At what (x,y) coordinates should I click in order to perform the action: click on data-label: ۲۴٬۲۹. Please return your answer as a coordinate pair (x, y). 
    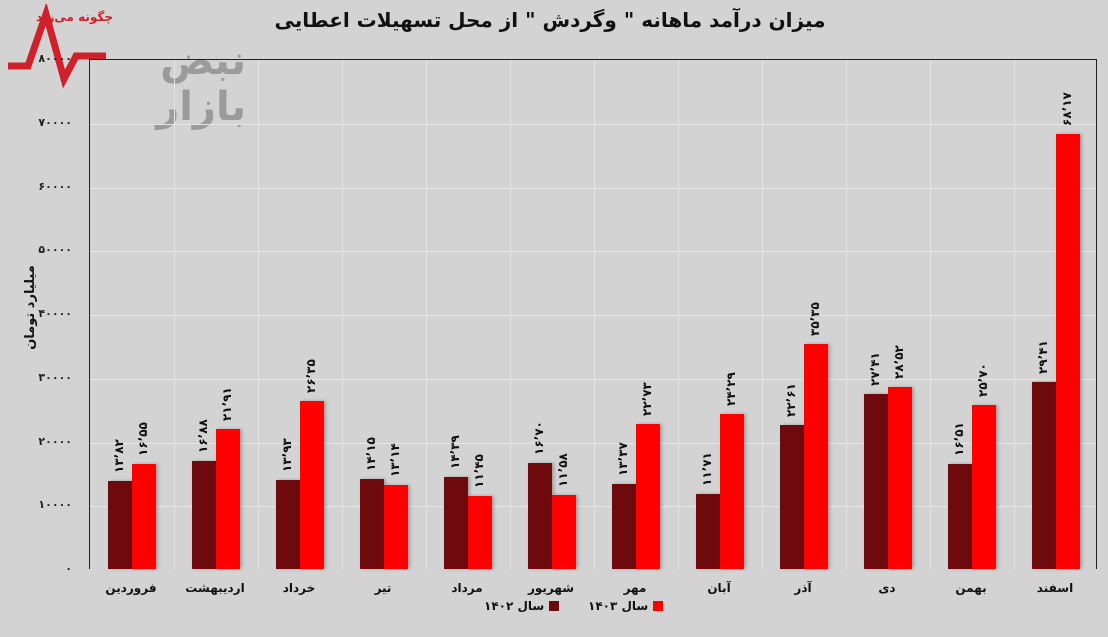
    Looking at the image, I should click on (732, 389).